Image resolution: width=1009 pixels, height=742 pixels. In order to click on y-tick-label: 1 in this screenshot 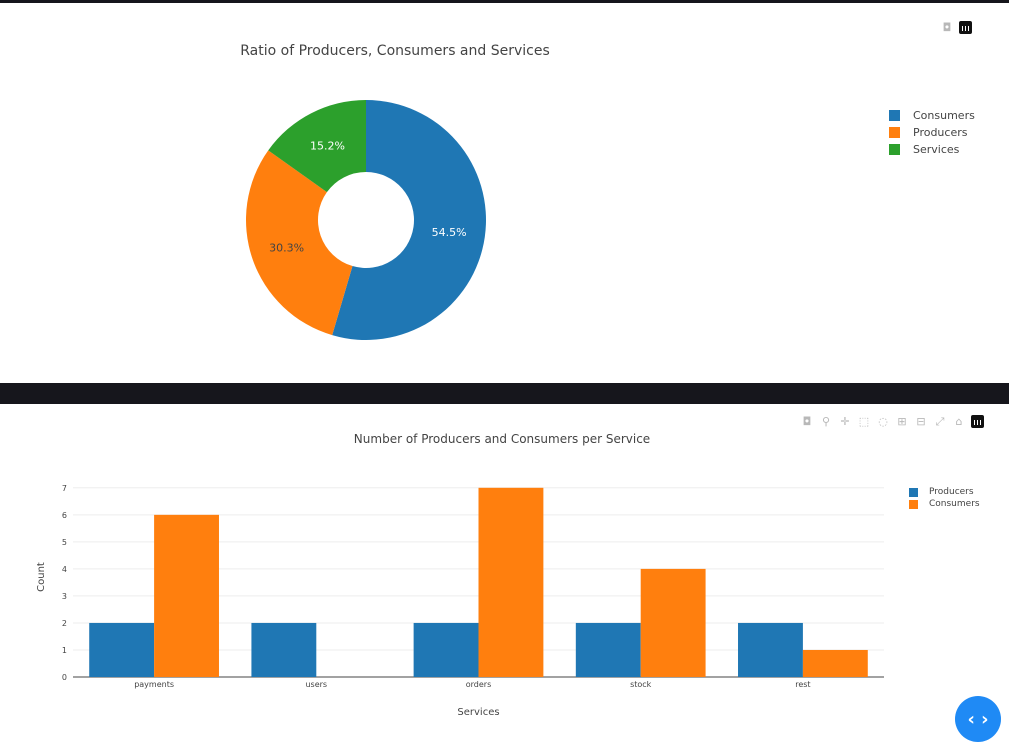, I will do `click(64, 650)`.